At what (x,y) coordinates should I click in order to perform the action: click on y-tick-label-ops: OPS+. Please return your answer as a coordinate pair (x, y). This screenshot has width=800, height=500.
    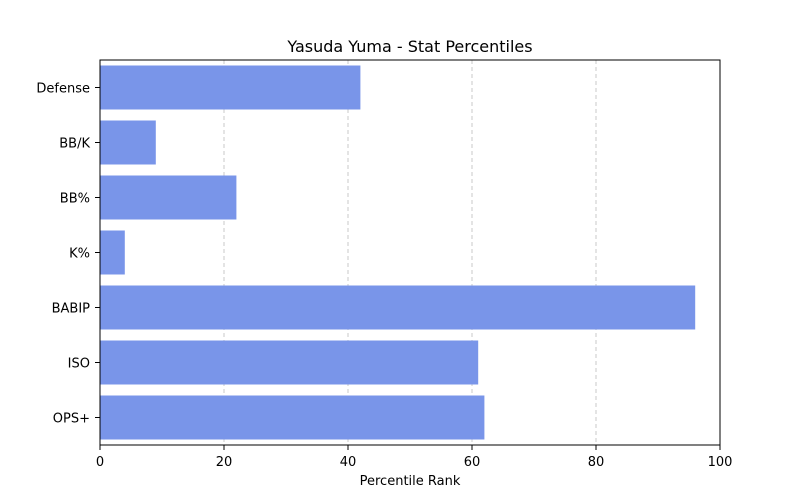
    Looking at the image, I should click on (71, 419).